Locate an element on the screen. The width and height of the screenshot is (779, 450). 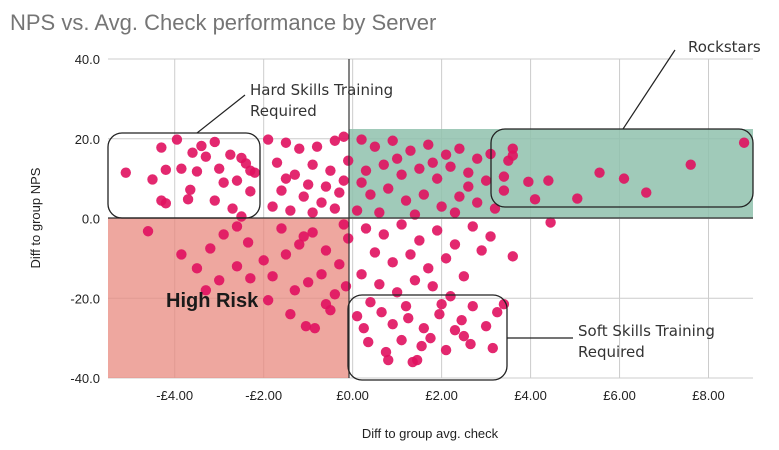
rockstars-region is located at coordinates (551, 173).